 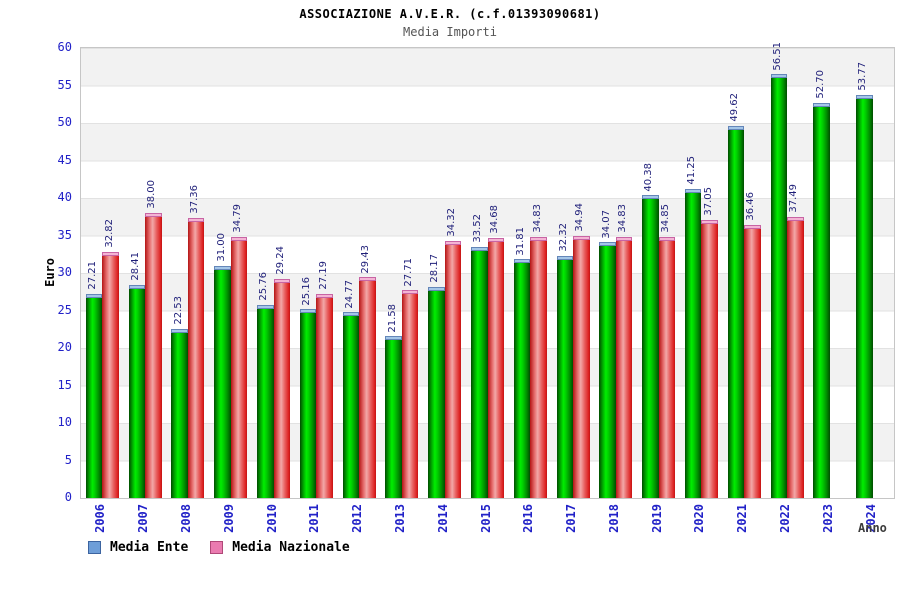 I want to click on y-tick-label: 40, so click(x=64, y=197).